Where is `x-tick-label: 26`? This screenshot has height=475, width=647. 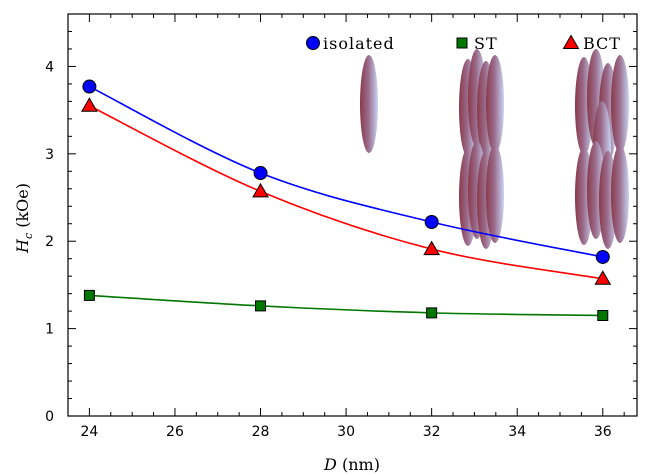
x-tick-label: 26 is located at coordinates (175, 432).